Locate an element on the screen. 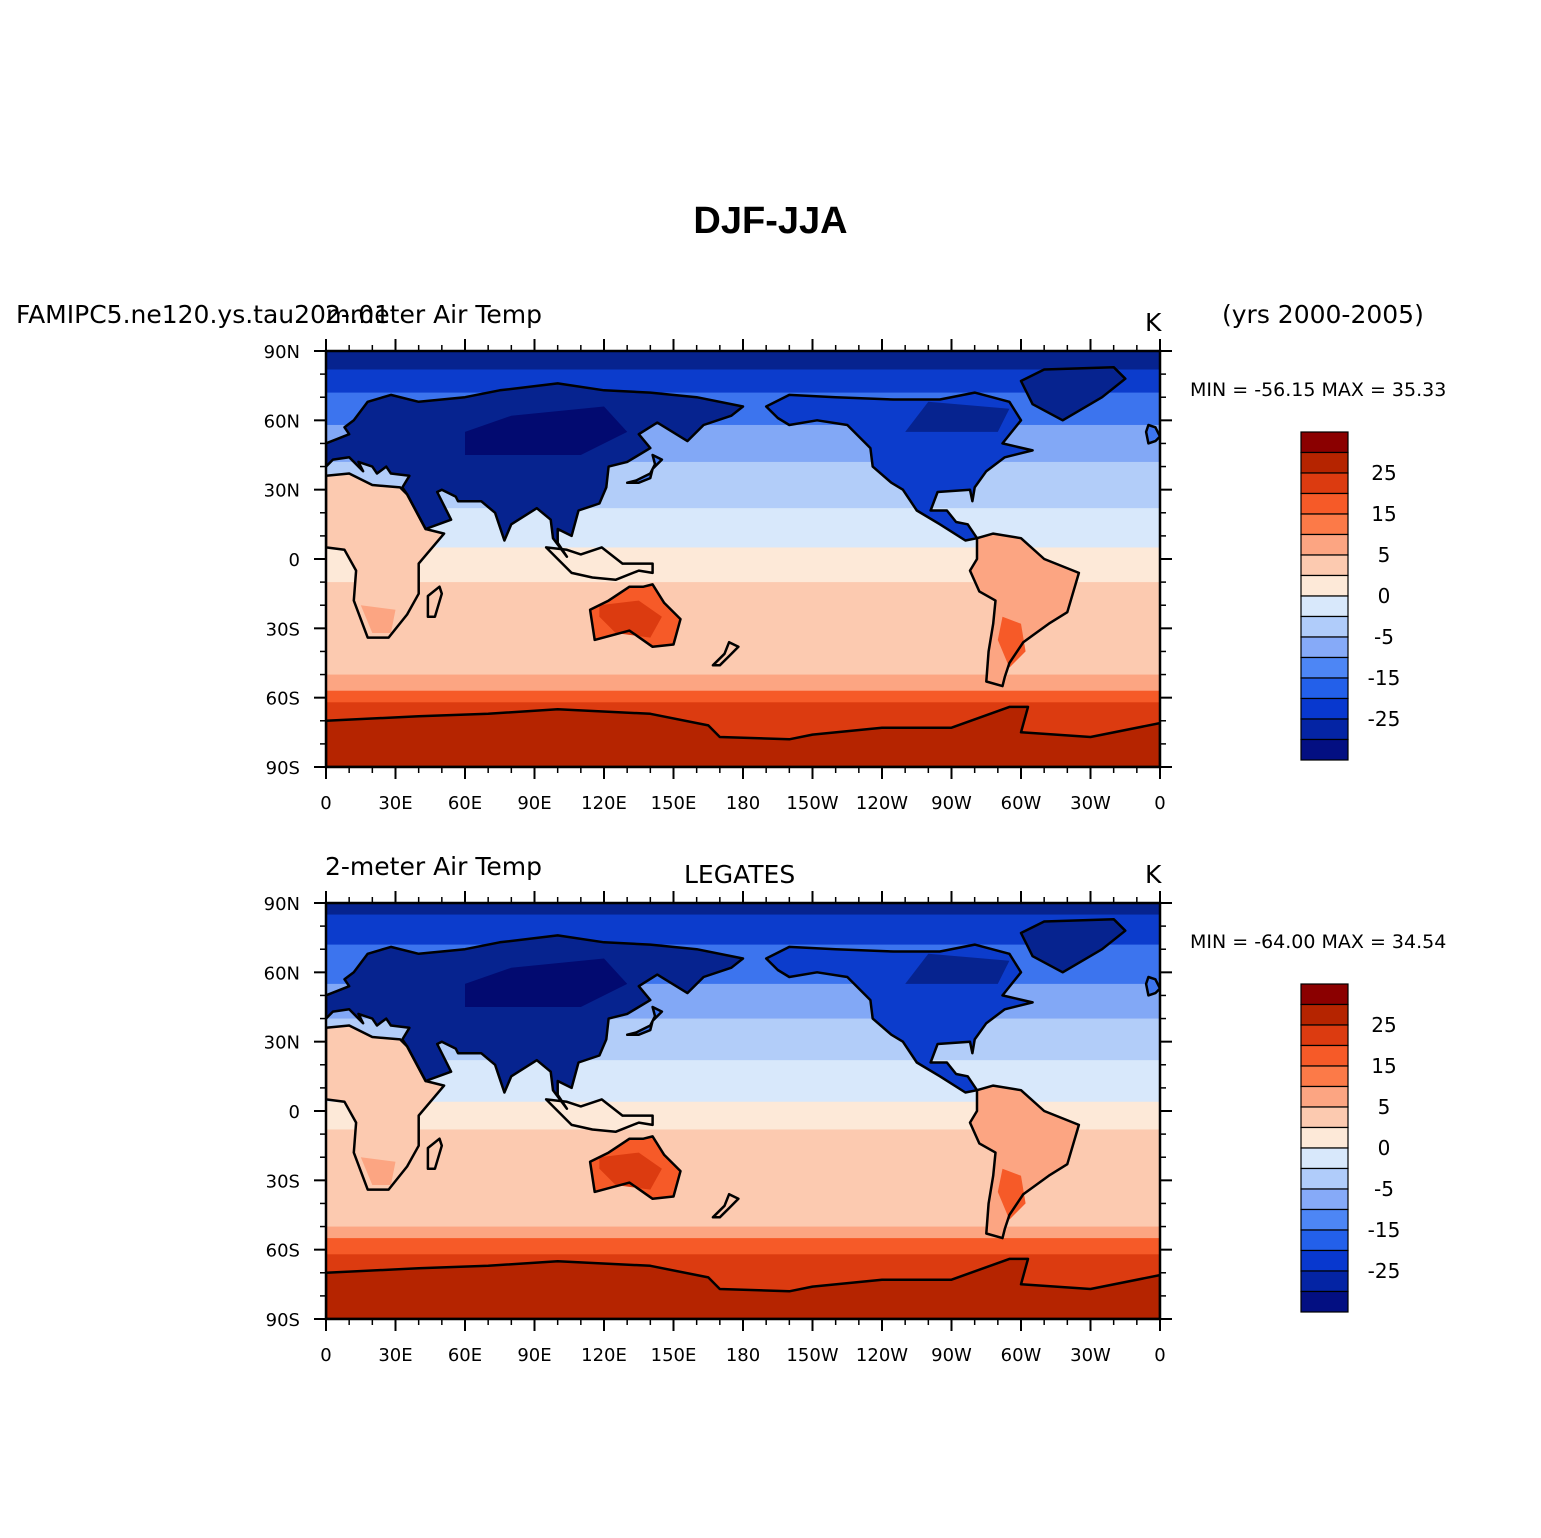  land-eurasia is located at coordinates (534, 1022).